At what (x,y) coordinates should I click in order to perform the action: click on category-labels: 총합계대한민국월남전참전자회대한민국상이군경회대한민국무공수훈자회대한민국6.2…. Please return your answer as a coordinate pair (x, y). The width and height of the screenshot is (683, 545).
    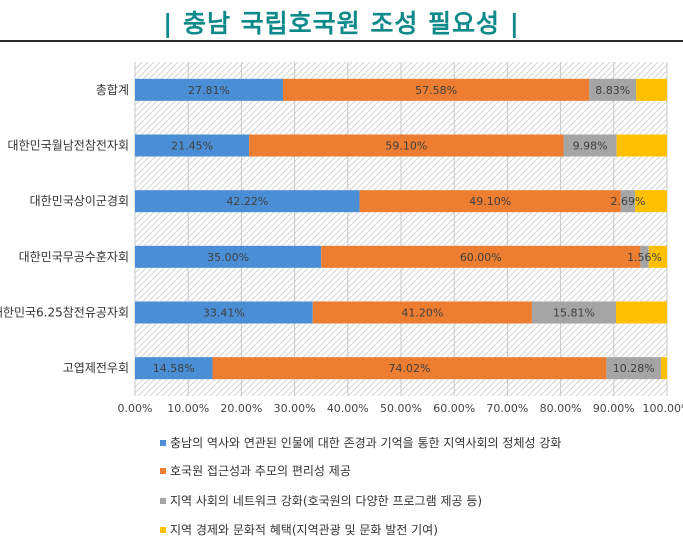
    Looking at the image, I should click on (64, 229).